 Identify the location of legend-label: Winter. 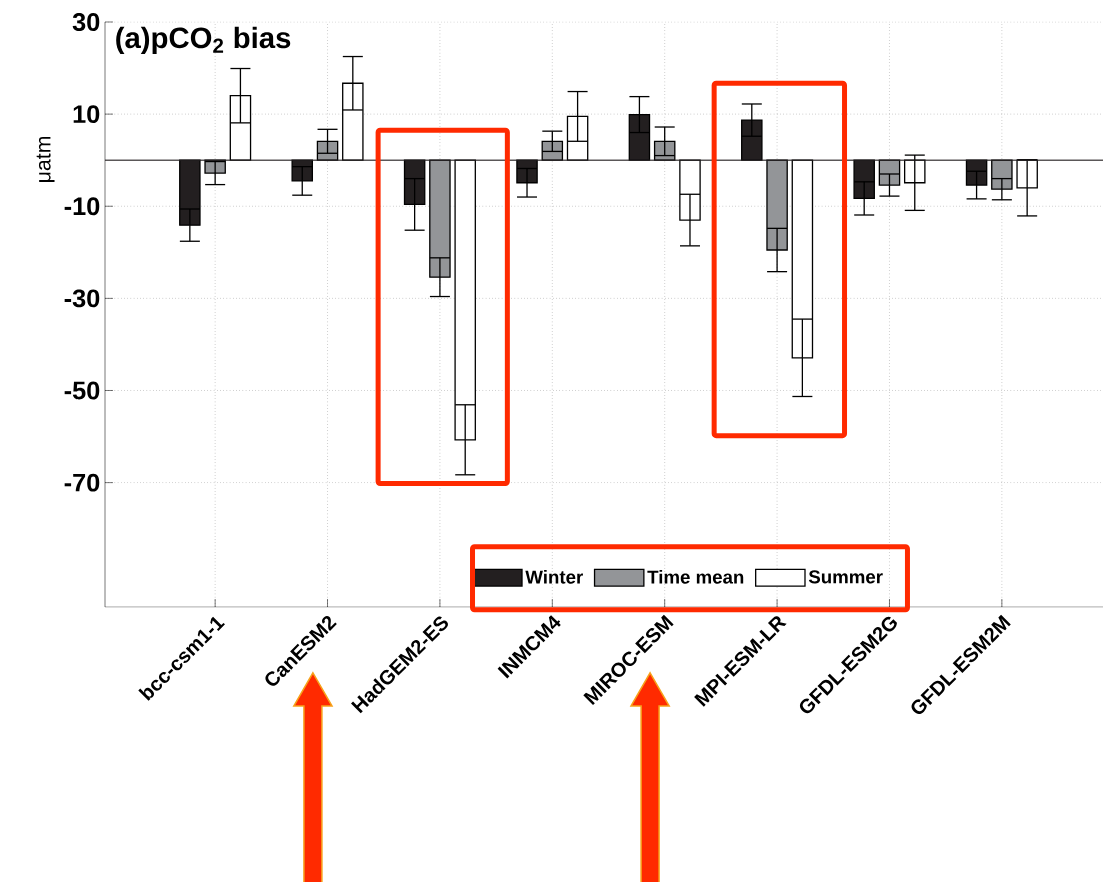
(554, 576).